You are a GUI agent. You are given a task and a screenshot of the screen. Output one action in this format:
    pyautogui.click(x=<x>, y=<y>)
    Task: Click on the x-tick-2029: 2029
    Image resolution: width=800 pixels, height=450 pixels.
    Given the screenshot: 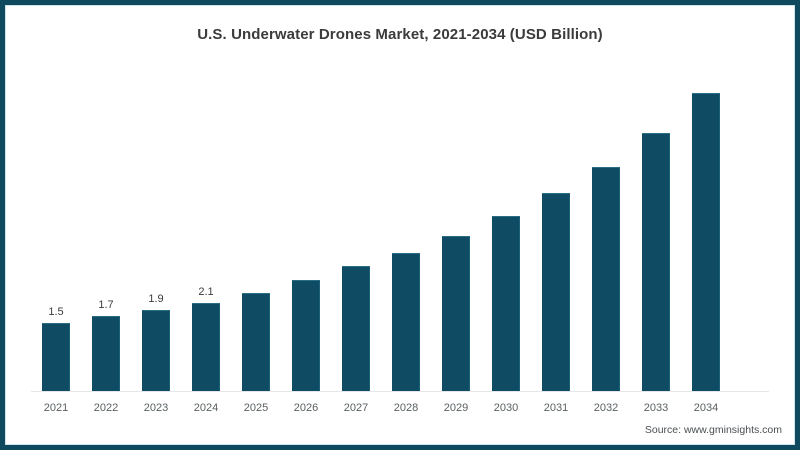 What is the action you would take?
    pyautogui.click(x=456, y=408)
    